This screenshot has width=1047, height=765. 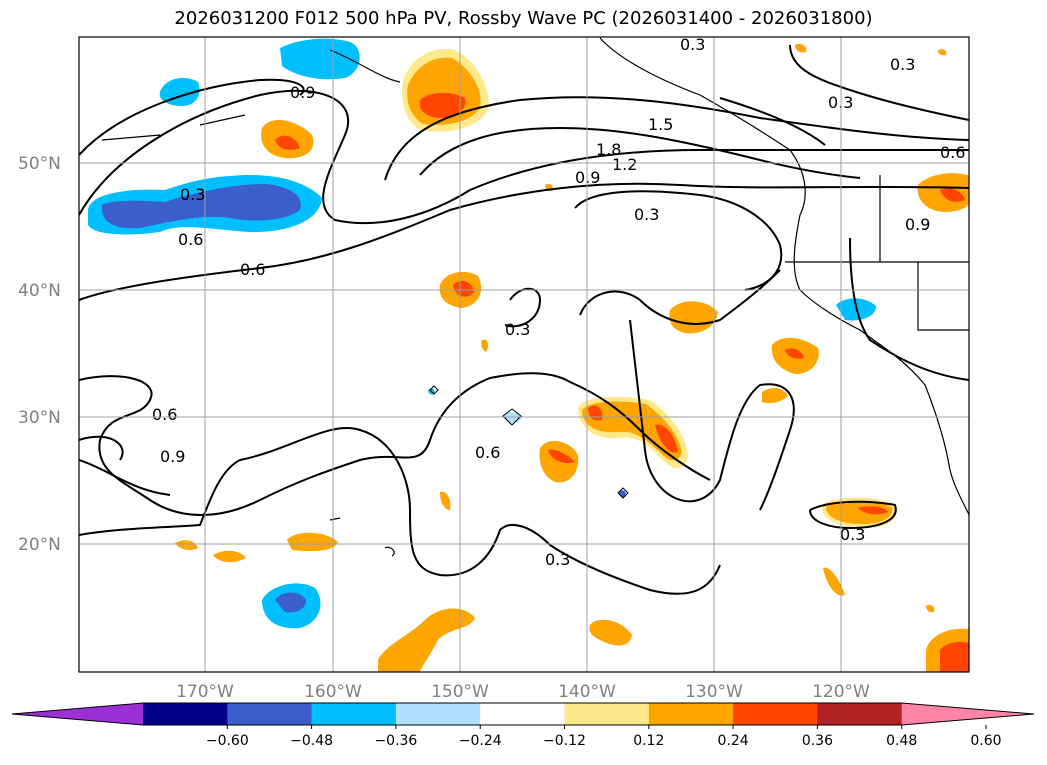 I want to click on contour-label: 1.5, so click(x=660, y=124).